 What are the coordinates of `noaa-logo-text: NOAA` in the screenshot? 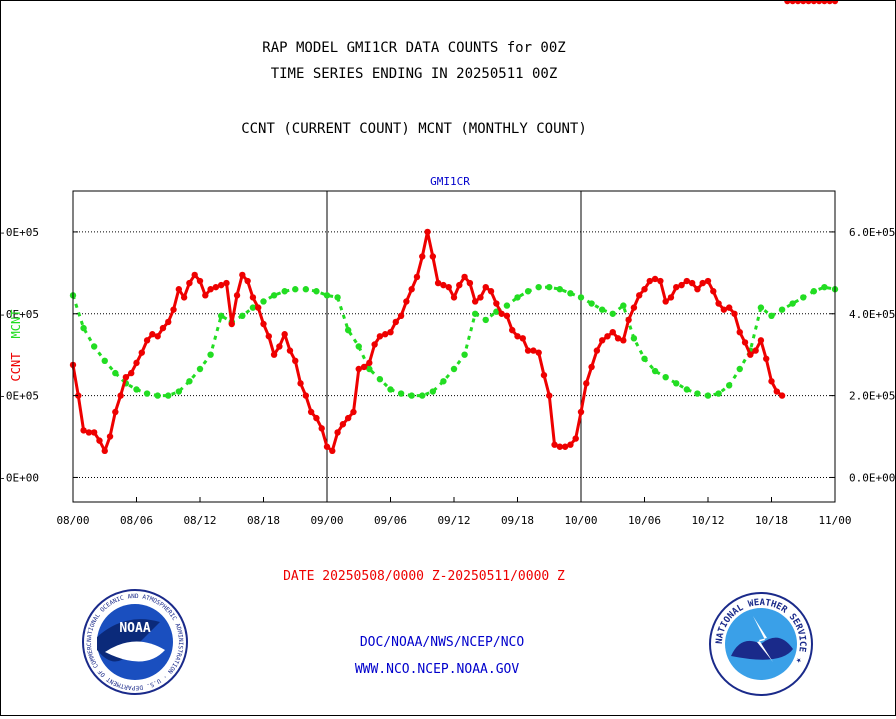 It's located at (134, 628).